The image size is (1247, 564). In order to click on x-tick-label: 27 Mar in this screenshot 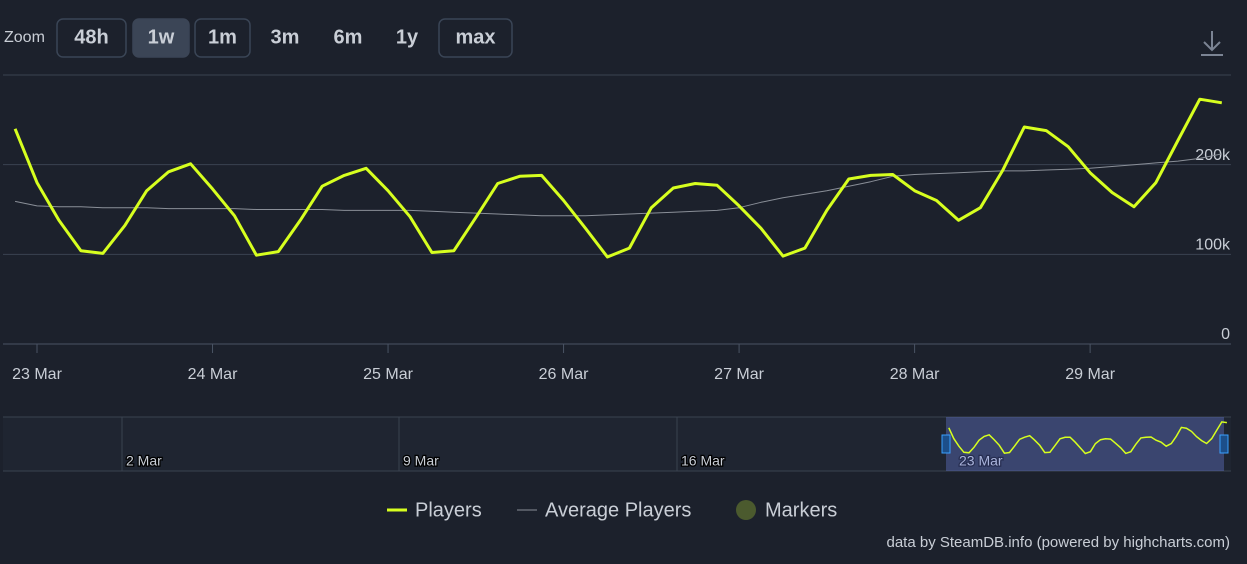, I will do `click(739, 374)`.